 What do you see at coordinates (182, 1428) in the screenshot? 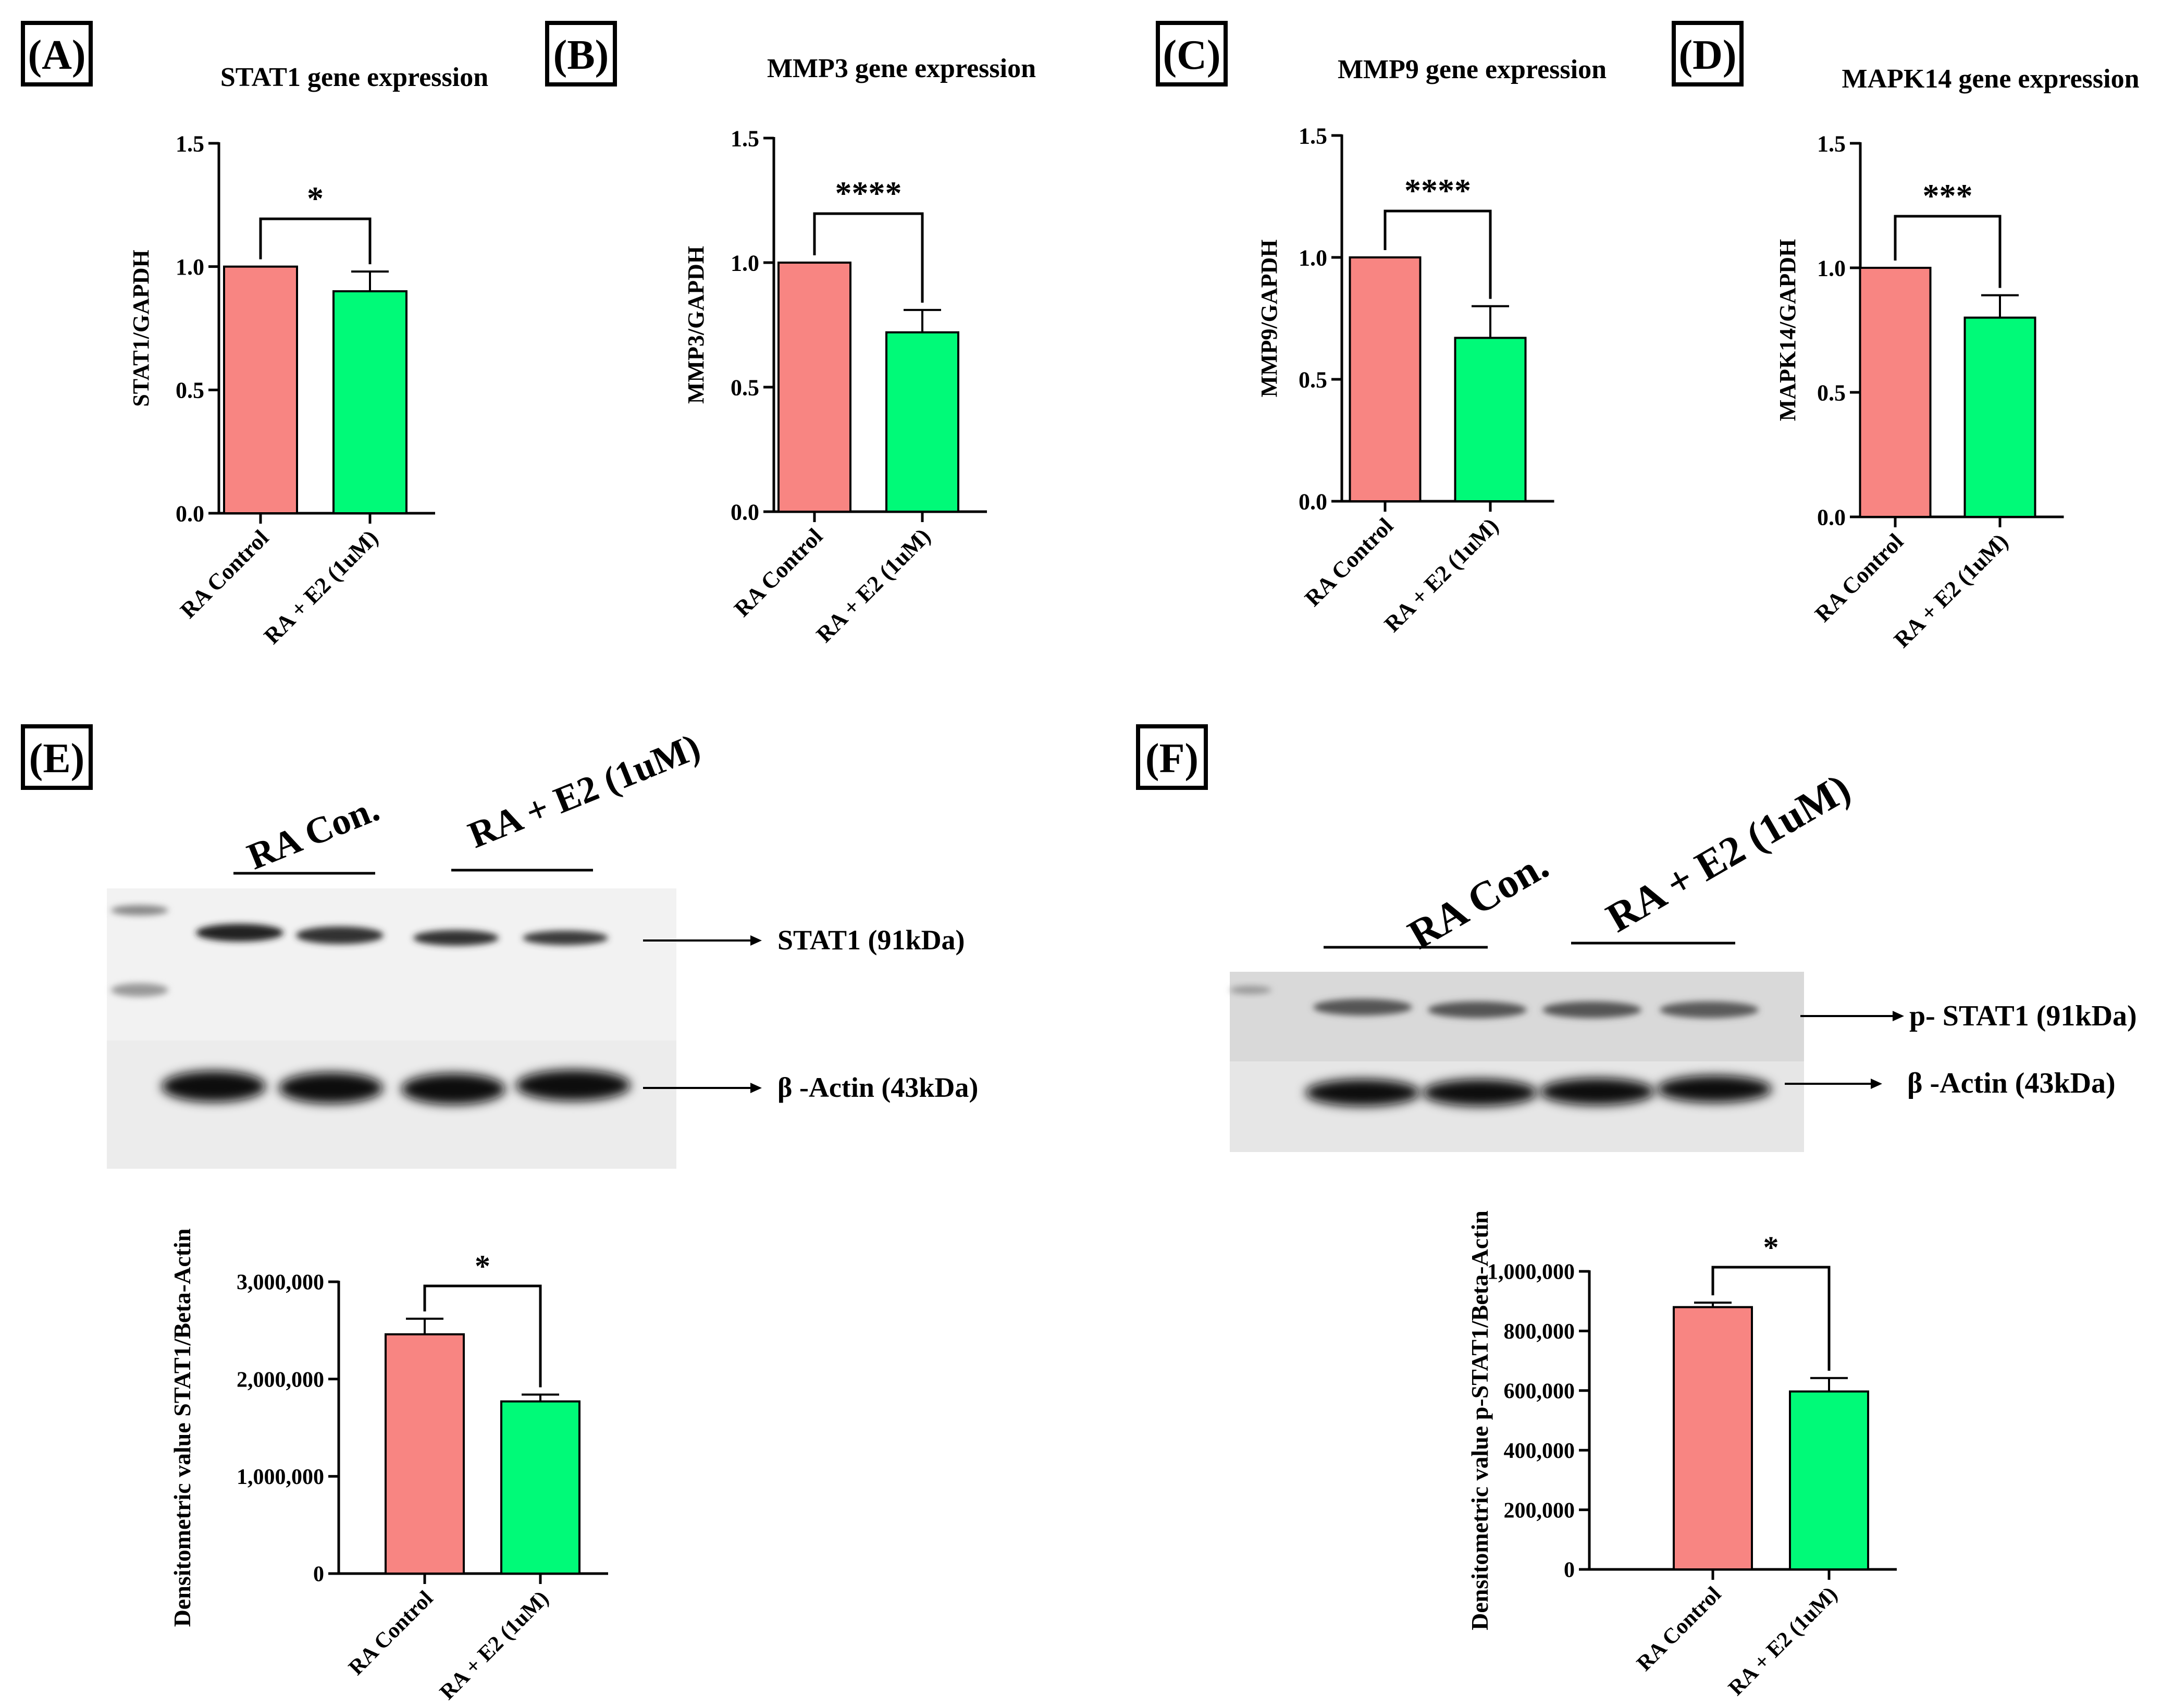
I see `y-axis-label: Densitometric value STAT1/Beta-Actin` at bounding box center [182, 1428].